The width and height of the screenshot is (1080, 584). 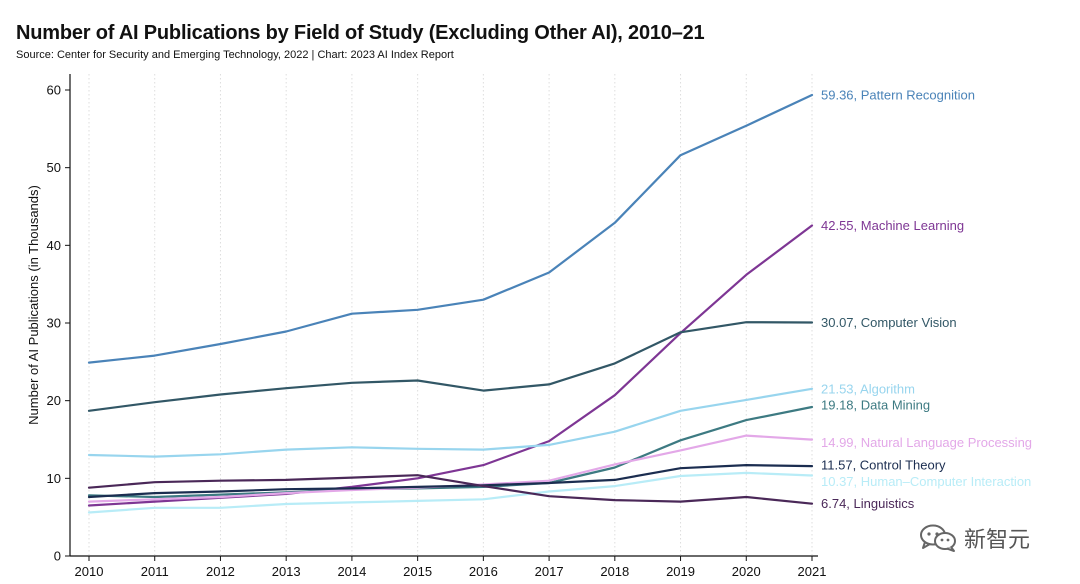 What do you see at coordinates (997, 540) in the screenshot?
I see `watermark-text: 新智元` at bounding box center [997, 540].